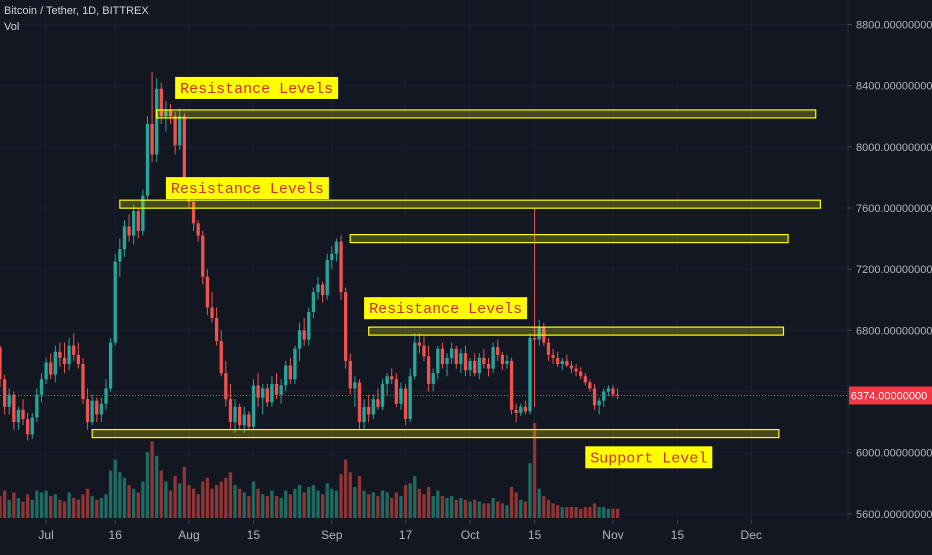 Image resolution: width=932 pixels, height=555 pixels. What do you see at coordinates (257, 87) in the screenshot?
I see `annotation-box` at bounding box center [257, 87].